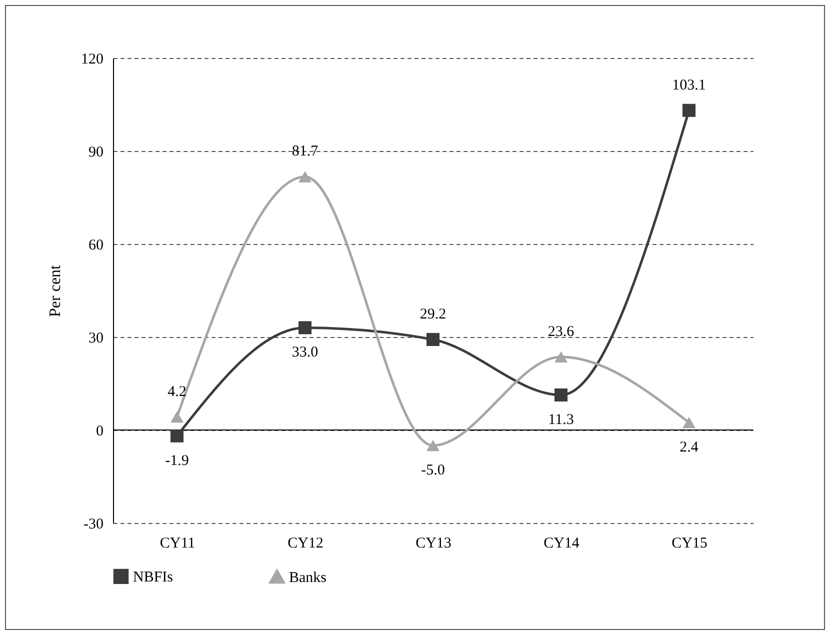  What do you see at coordinates (561, 420) in the screenshot?
I see `data-label: 11.3` at bounding box center [561, 420].